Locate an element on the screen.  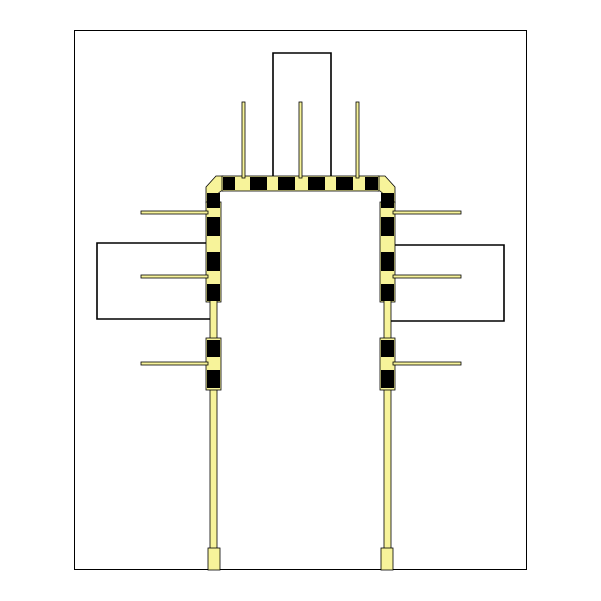
stub-top-left is located at coordinates (243, 140).